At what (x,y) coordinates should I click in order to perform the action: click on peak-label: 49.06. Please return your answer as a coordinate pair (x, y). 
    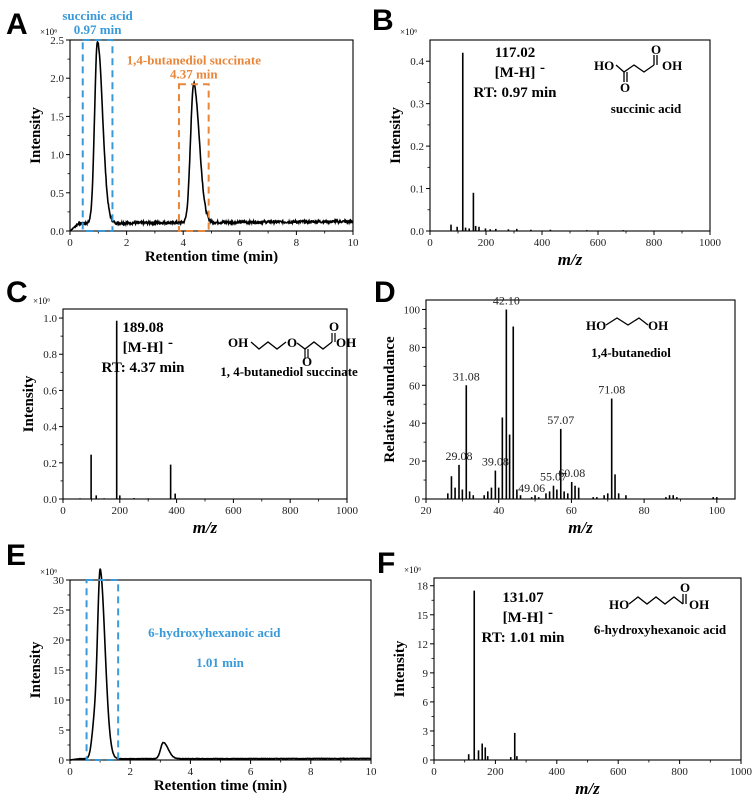
    Looking at the image, I should click on (531, 488).